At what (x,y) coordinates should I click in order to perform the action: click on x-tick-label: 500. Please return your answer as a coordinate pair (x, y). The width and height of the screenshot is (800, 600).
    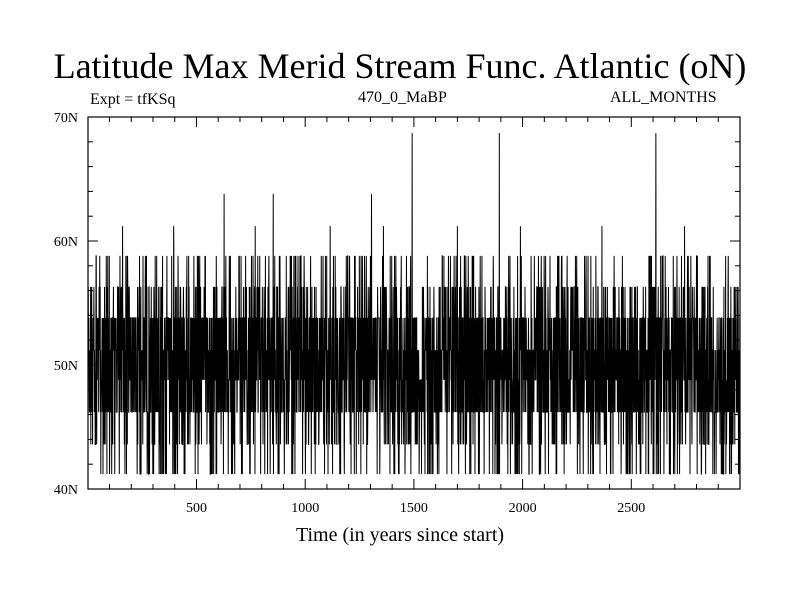
    Looking at the image, I should click on (196, 508).